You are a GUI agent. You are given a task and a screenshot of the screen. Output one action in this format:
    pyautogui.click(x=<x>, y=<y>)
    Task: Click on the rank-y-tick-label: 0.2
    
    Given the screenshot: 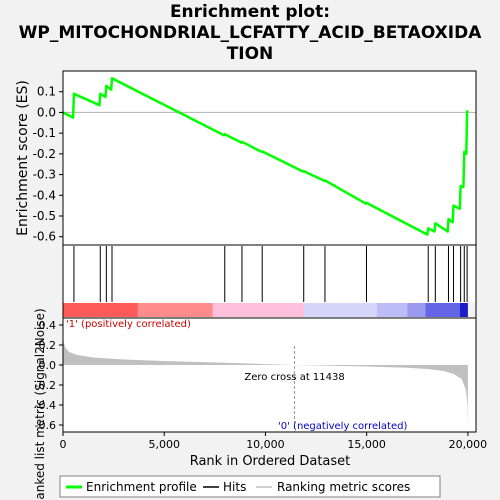 What is the action you would take?
    pyautogui.click(x=48, y=345)
    